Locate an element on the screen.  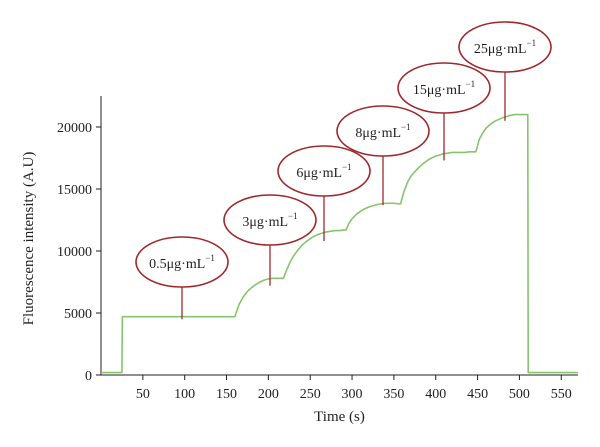
annotation-label: 6μg·mL−1 is located at coordinates (323, 171).